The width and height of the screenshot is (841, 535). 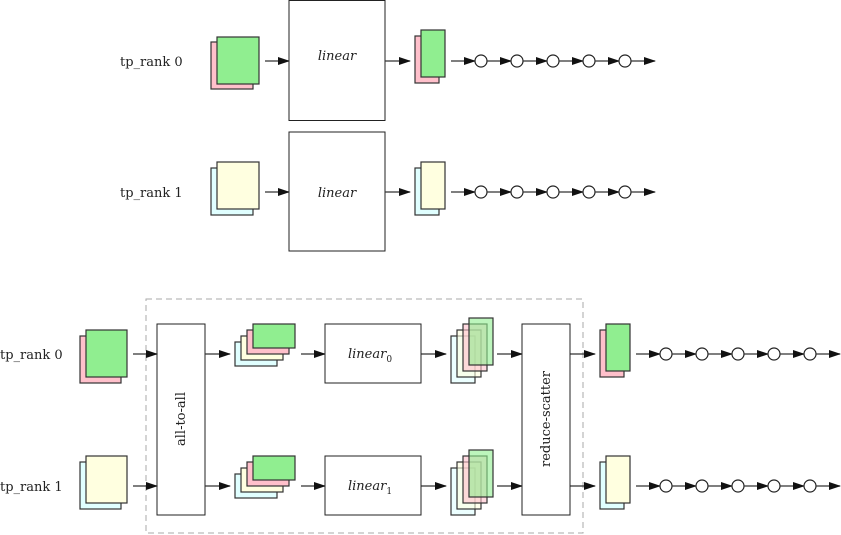 I want to click on reduce-scatter-box, so click(x=546, y=419).